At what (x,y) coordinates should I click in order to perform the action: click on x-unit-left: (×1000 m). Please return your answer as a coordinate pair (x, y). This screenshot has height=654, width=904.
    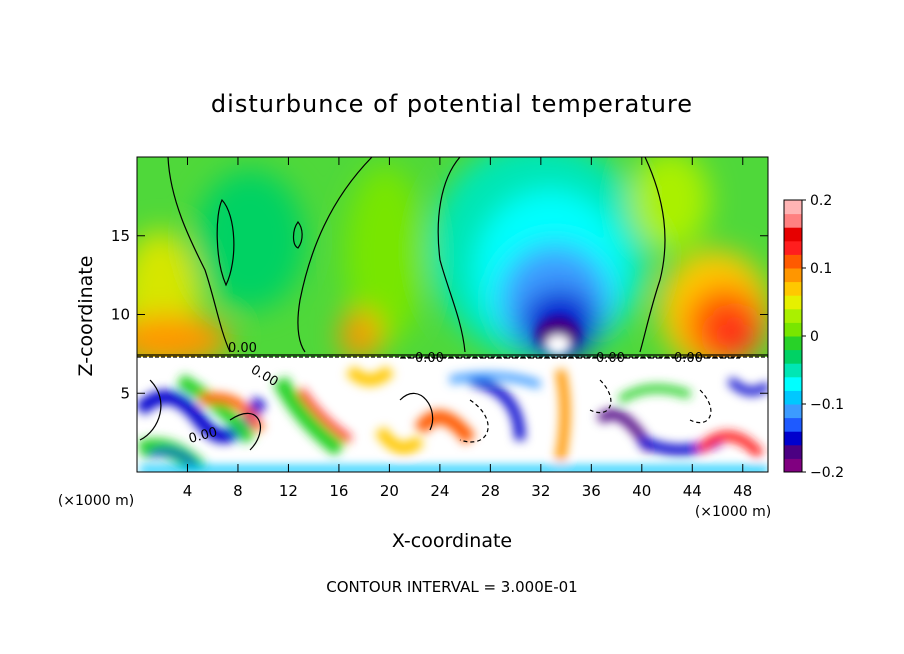
    Looking at the image, I should click on (96, 501).